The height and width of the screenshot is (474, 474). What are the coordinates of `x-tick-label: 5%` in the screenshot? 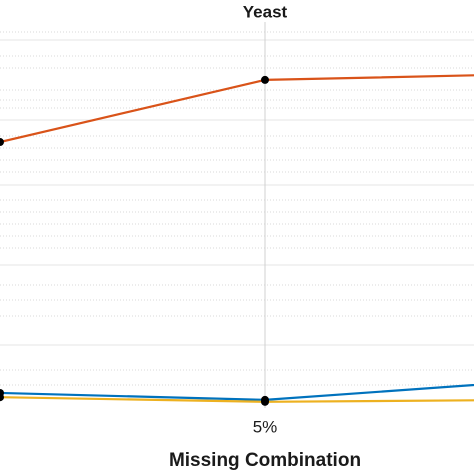 It's located at (265, 426).